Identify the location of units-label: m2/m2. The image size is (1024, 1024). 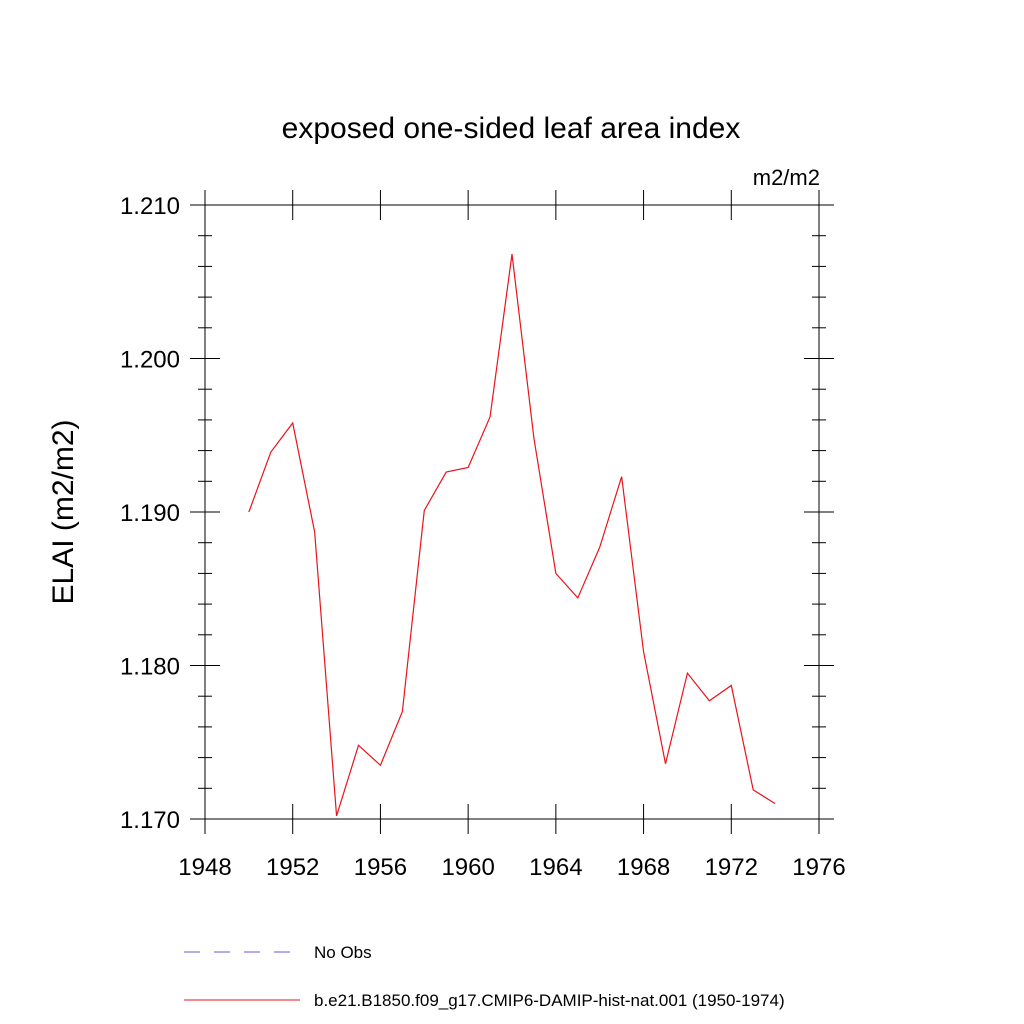
(786, 177).